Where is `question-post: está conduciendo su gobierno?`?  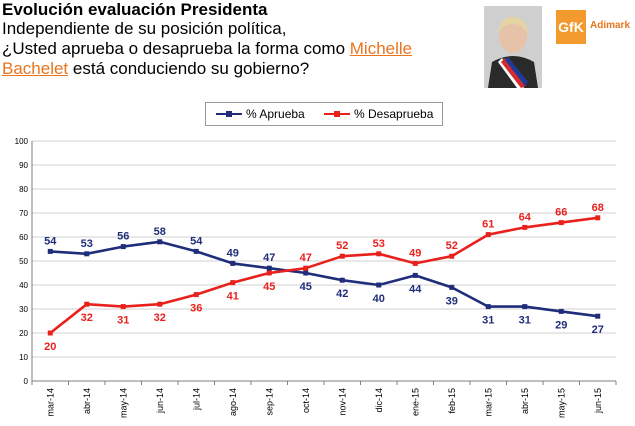 question-post: está conduciendo su gobierno? is located at coordinates (189, 68).